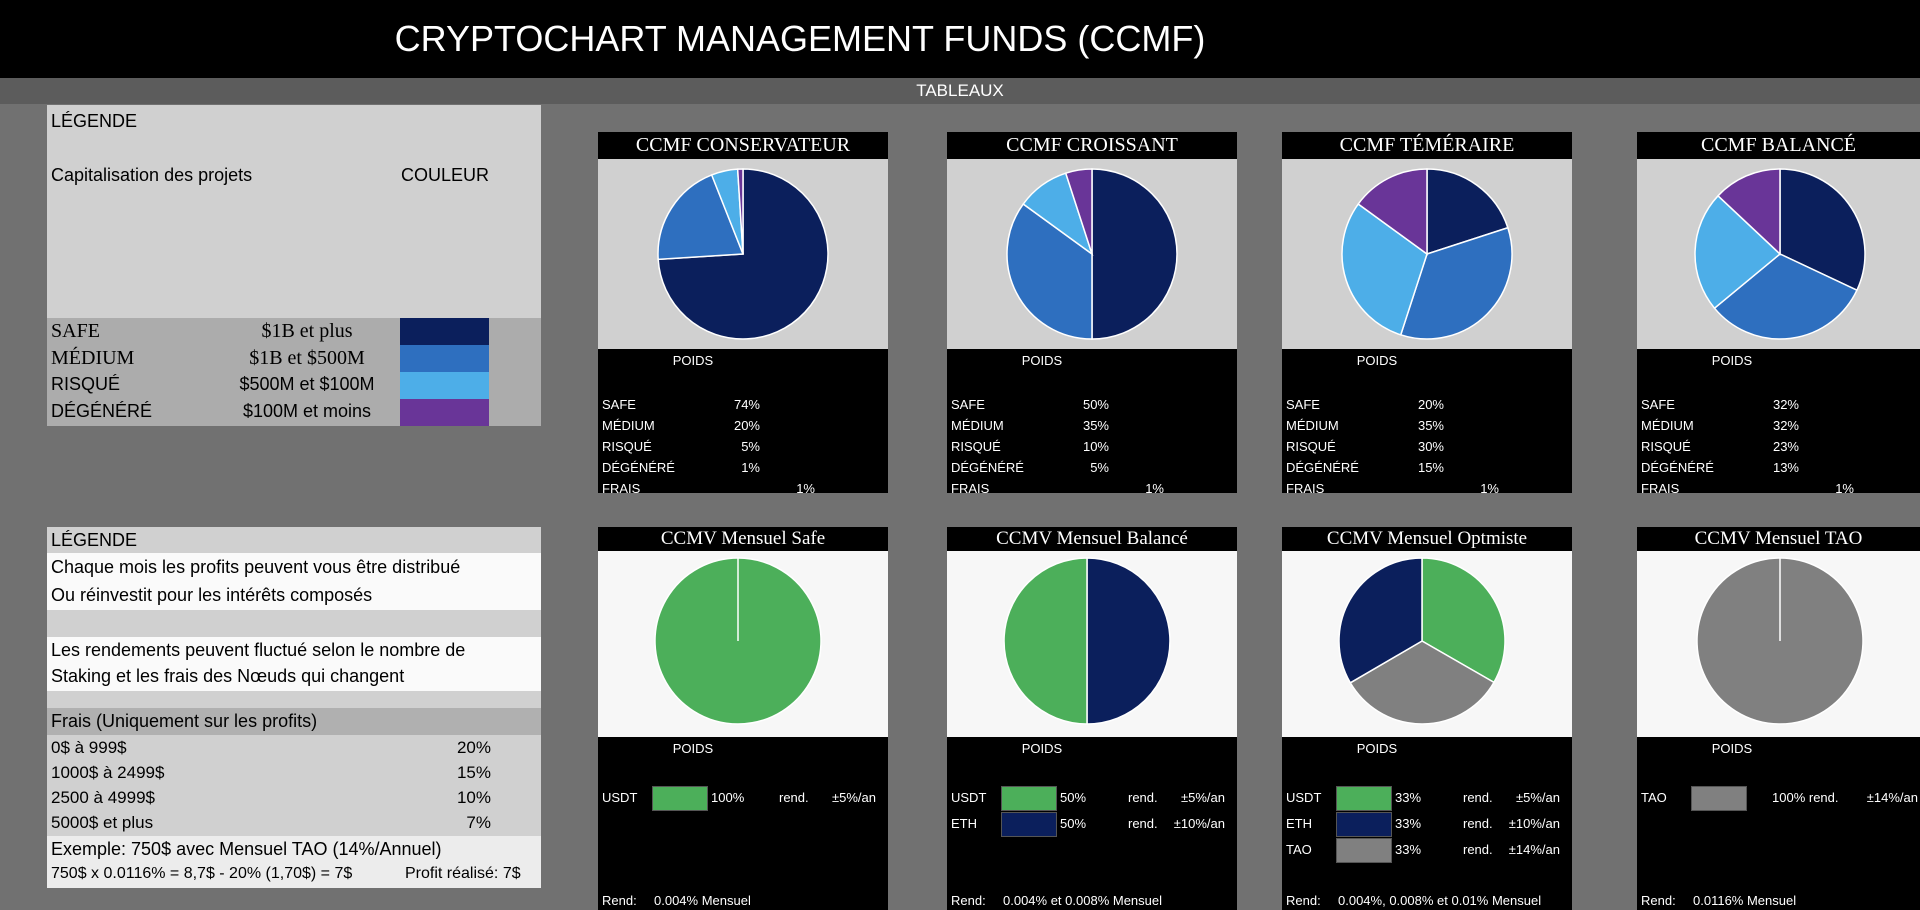  I want to click on page-title: CRYPTOCHART MANAGEMENT FUNDS (CCMF), so click(960, 39).